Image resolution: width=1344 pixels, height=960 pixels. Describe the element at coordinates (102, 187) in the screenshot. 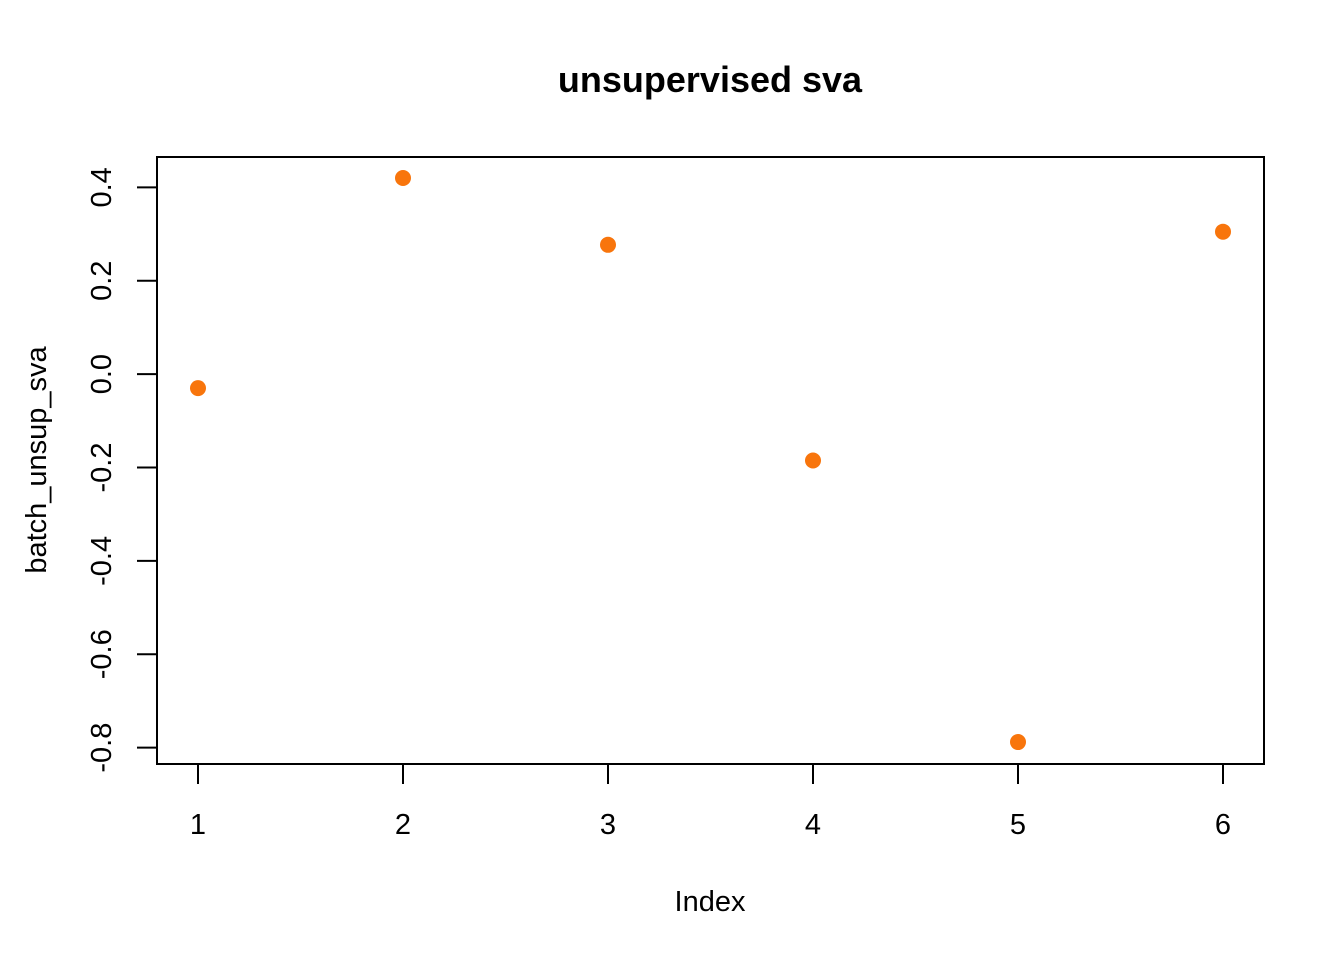

I see `y-tick-label: 0.4` at that location.